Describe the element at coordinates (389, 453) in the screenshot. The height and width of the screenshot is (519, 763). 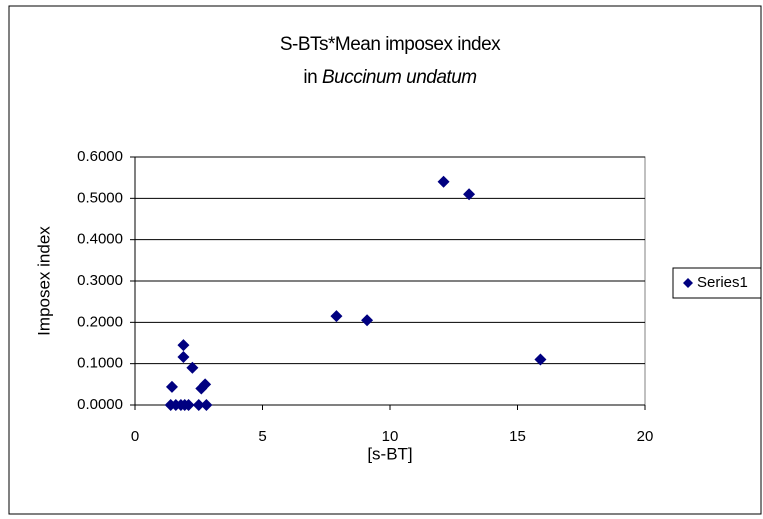
I see `x-axis-title: [s-BT]` at that location.